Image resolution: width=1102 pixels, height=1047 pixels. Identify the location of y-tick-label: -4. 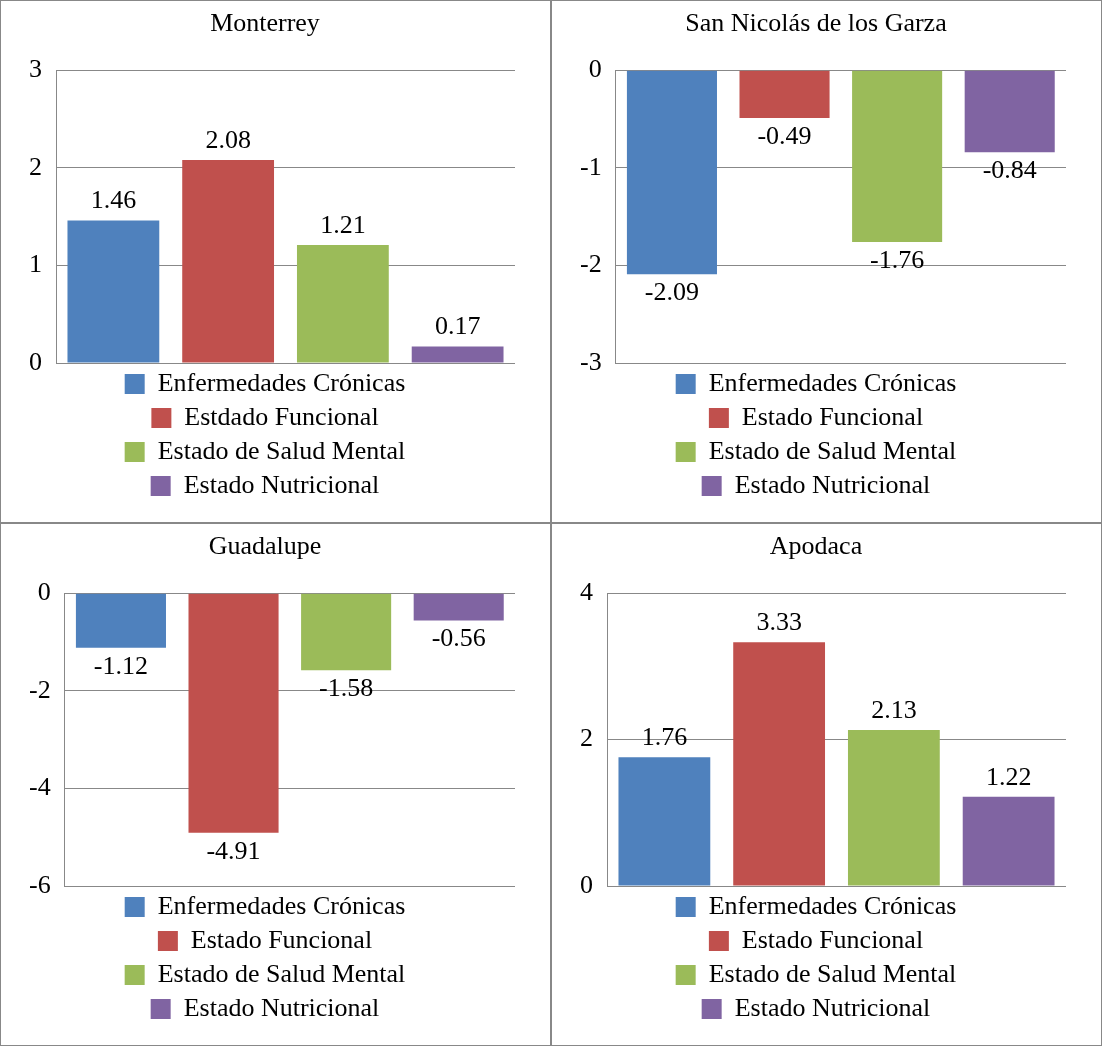
(39, 787).